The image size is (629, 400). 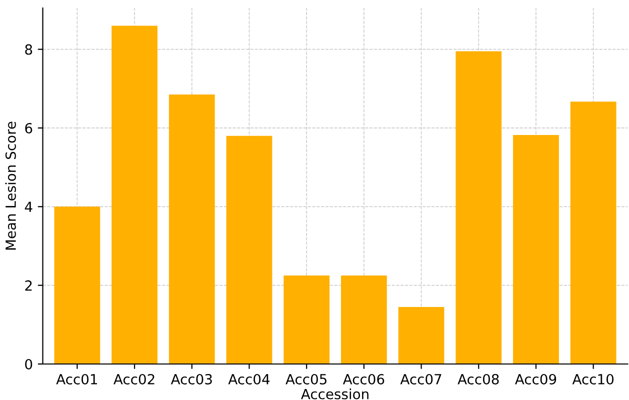 What do you see at coordinates (28, 285) in the screenshot?
I see `y-tick-label: 2` at bounding box center [28, 285].